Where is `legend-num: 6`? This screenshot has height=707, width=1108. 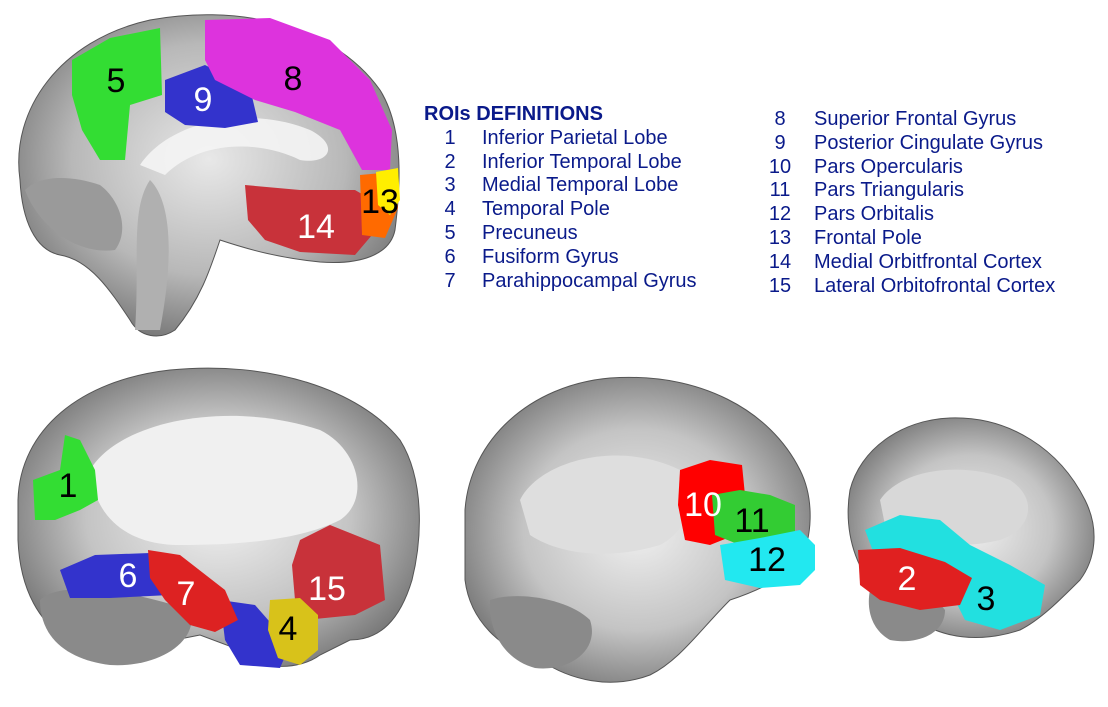 legend-num: 6 is located at coordinates (450, 256).